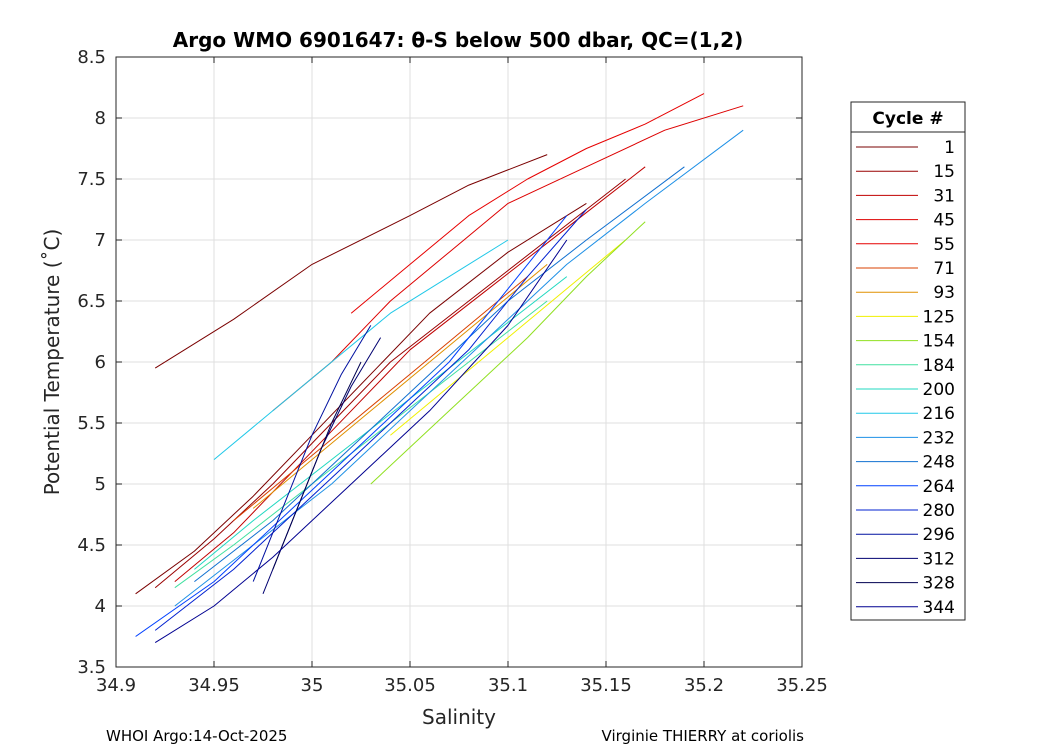 This screenshot has width=1050, height=750. What do you see at coordinates (91, 545) in the screenshot?
I see `y-tick-label: 4.5` at bounding box center [91, 545].